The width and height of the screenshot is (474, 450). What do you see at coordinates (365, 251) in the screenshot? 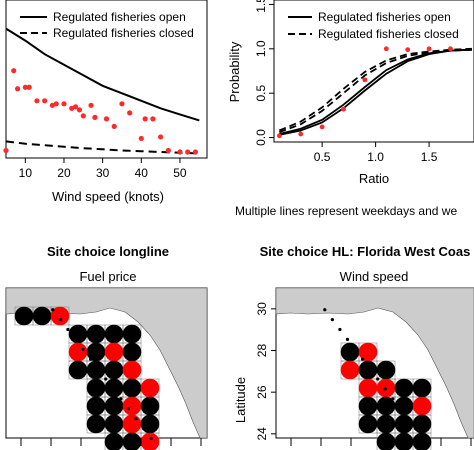
I see `hl-map-title: Site choice HL: Florida West Coas` at bounding box center [365, 251].